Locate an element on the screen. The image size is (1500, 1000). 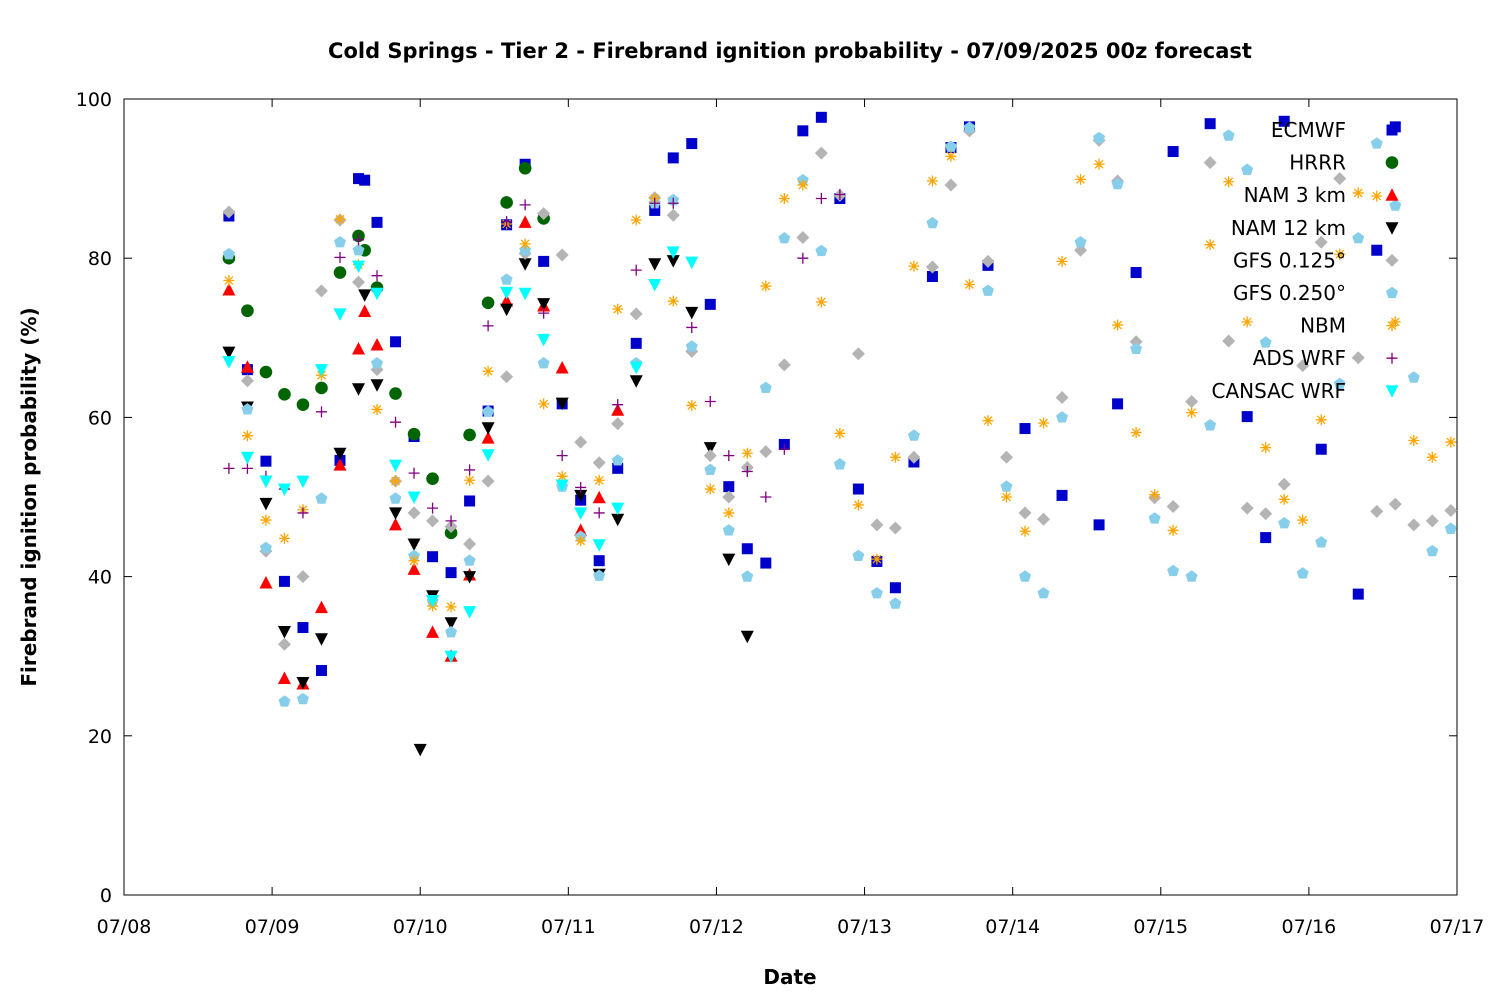
y-tick-label: 60 is located at coordinates (100, 418).